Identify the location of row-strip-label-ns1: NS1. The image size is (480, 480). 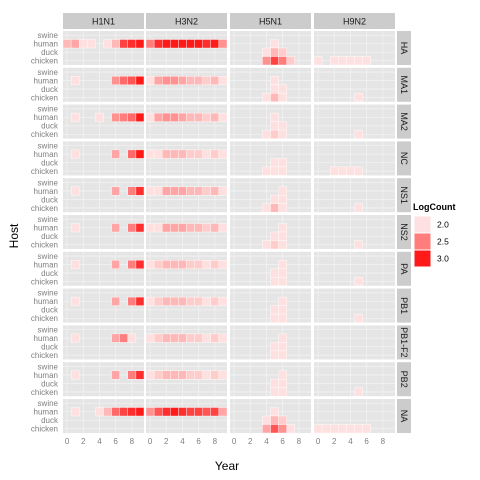
(404, 195).